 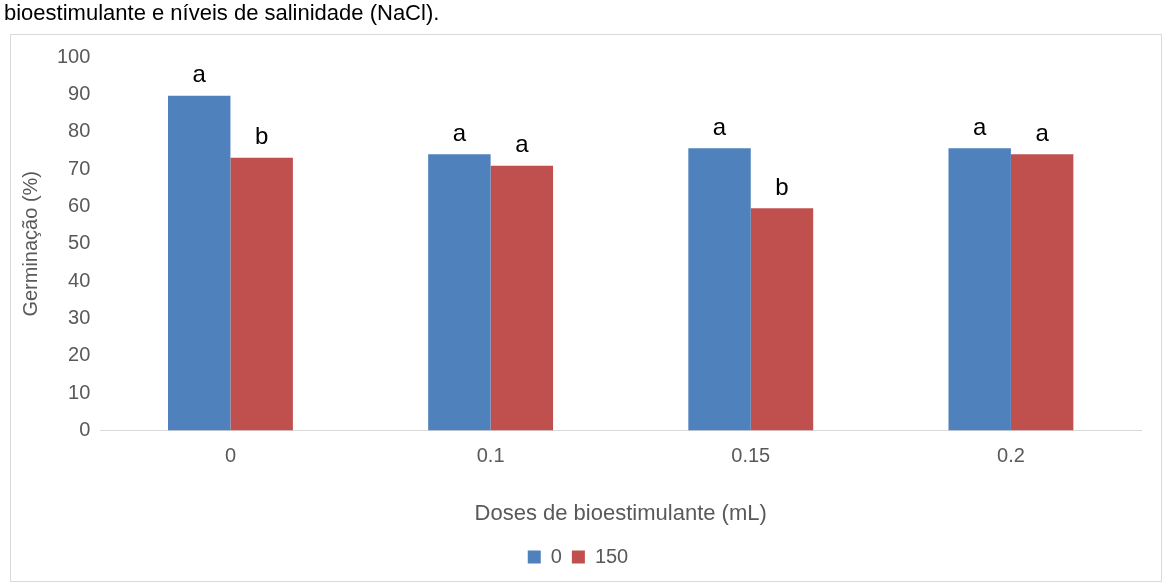 What do you see at coordinates (73, 55) in the screenshot?
I see `y-tick-label: 100` at bounding box center [73, 55].